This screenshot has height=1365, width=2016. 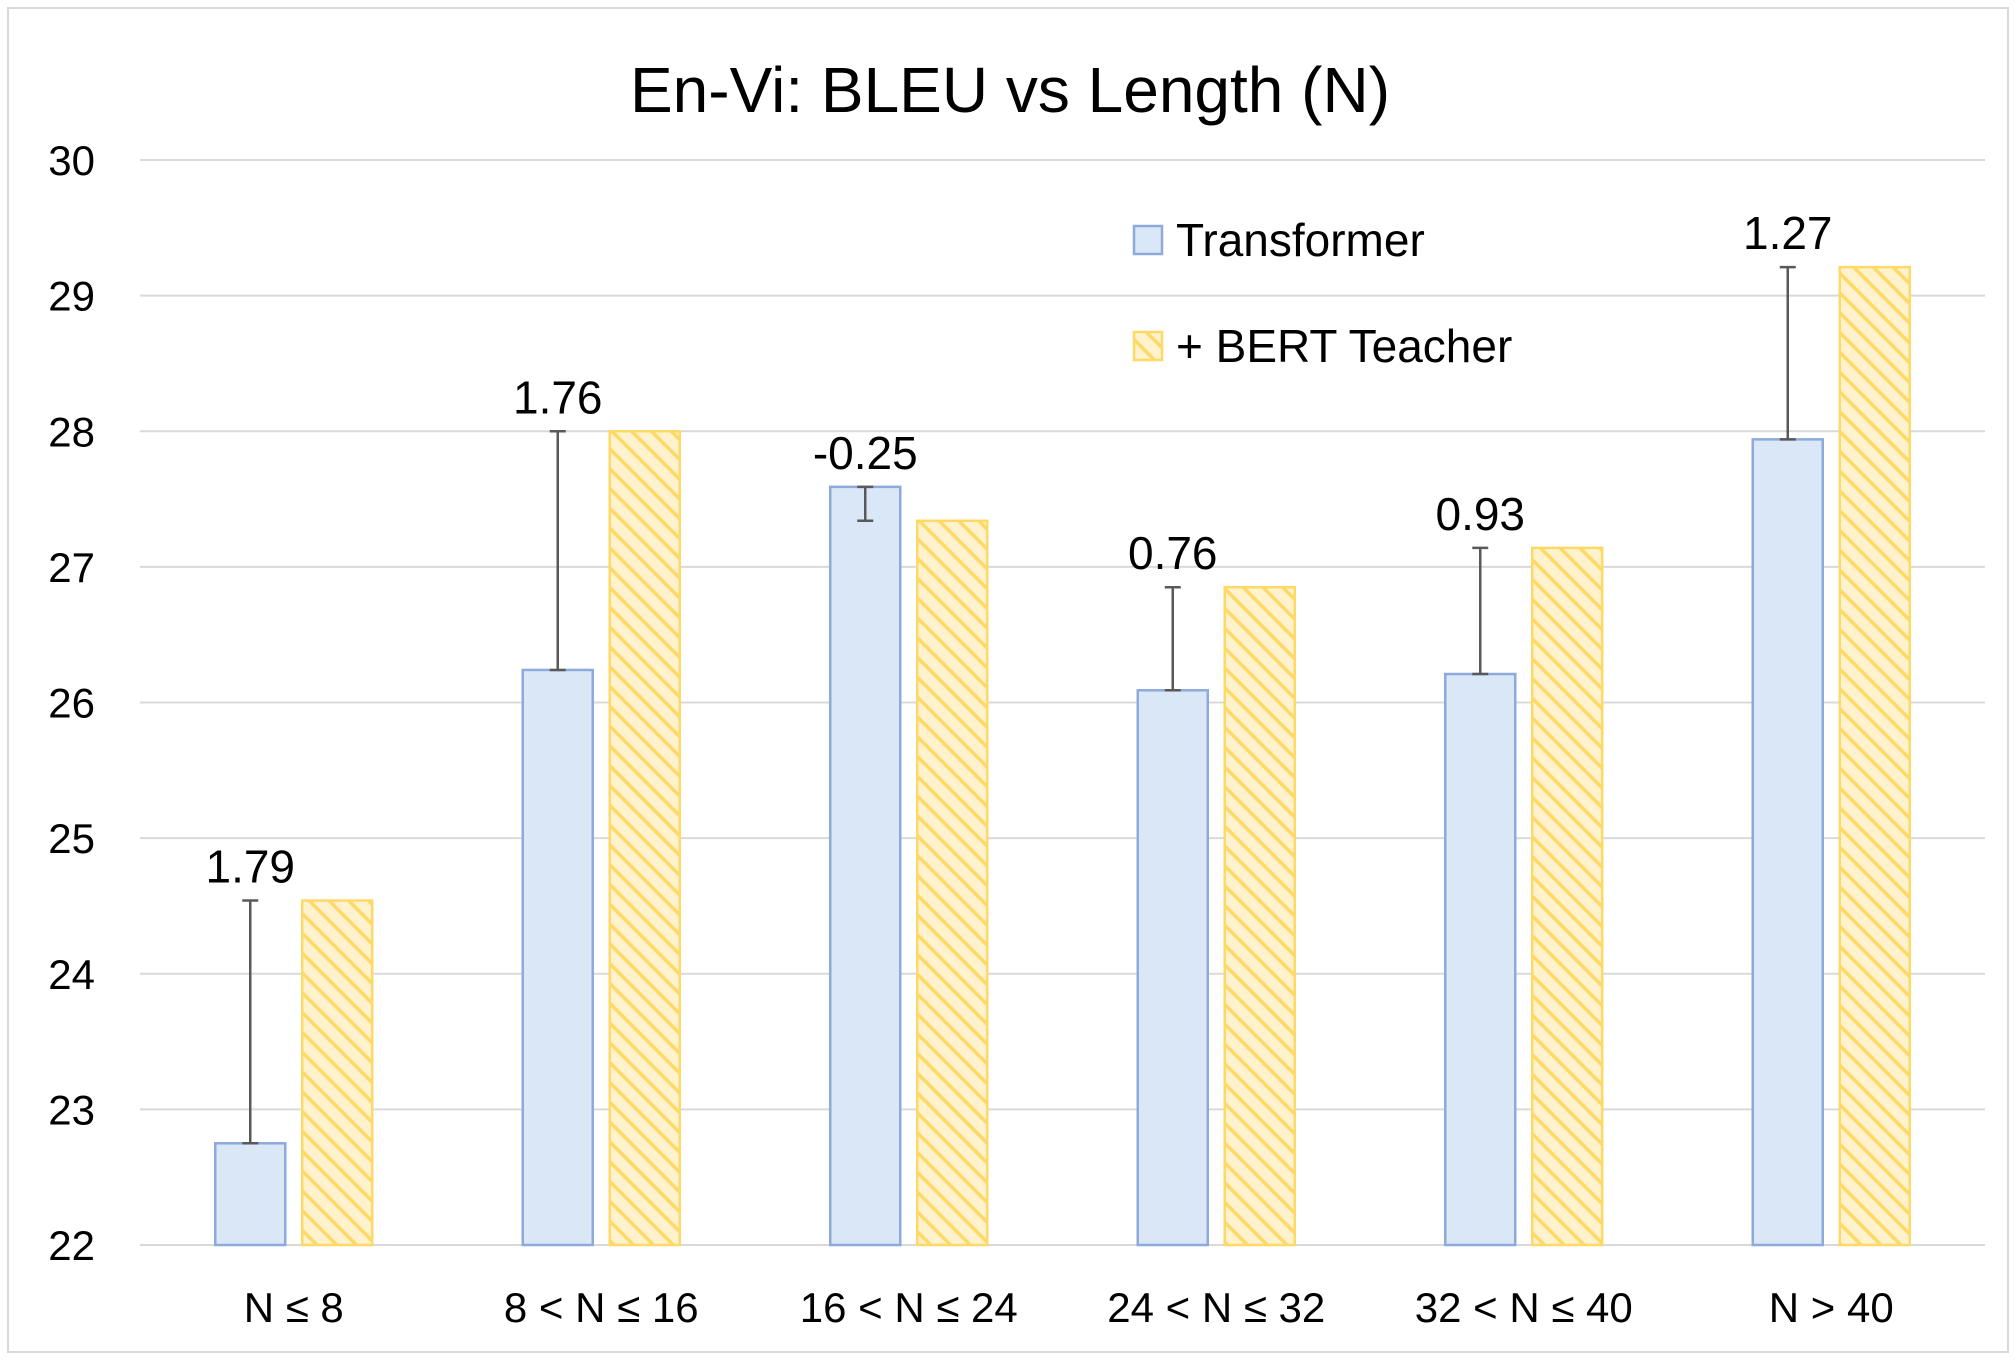 What do you see at coordinates (71, 567) in the screenshot?
I see `y-tick-label: 27` at bounding box center [71, 567].